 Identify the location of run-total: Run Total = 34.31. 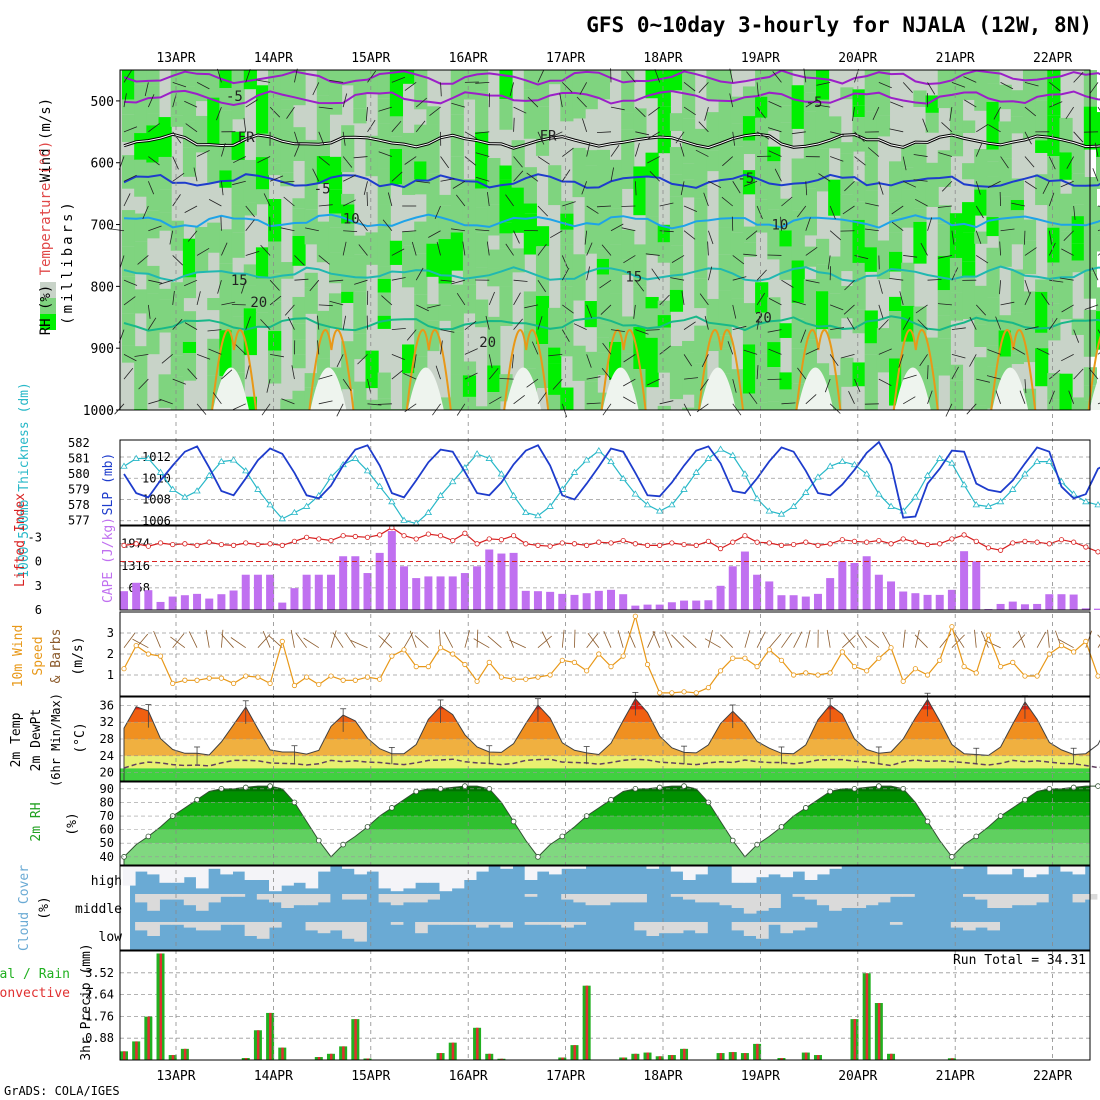
(1019, 960).